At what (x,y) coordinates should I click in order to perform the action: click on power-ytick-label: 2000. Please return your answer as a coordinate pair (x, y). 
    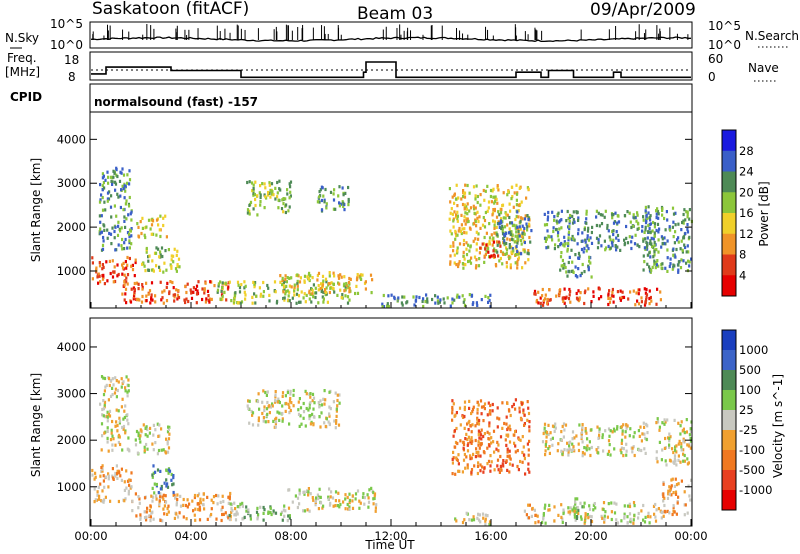
    Looking at the image, I should click on (71, 227).